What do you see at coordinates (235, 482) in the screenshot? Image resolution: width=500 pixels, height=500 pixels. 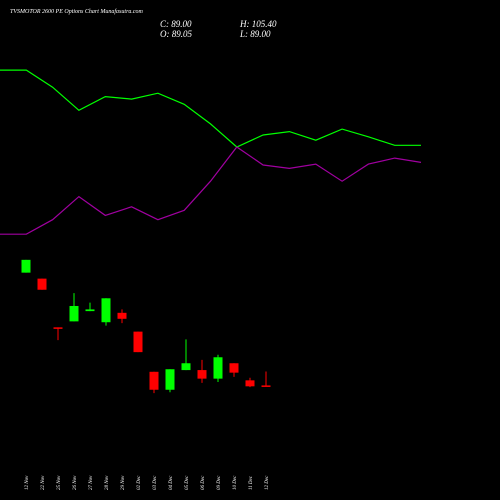 I see `x-tick-label: 10 Dec` at bounding box center [235, 482].